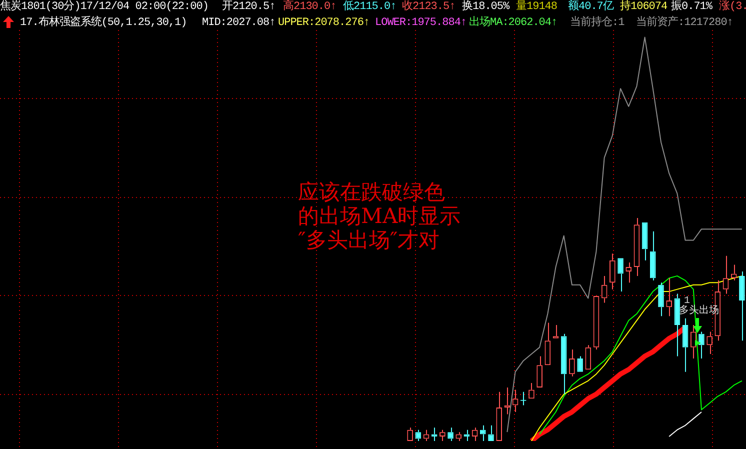 Image resolution: width=746 pixels, height=449 pixels. I want to click on text: 高2130.0↑, so click(309, 7).